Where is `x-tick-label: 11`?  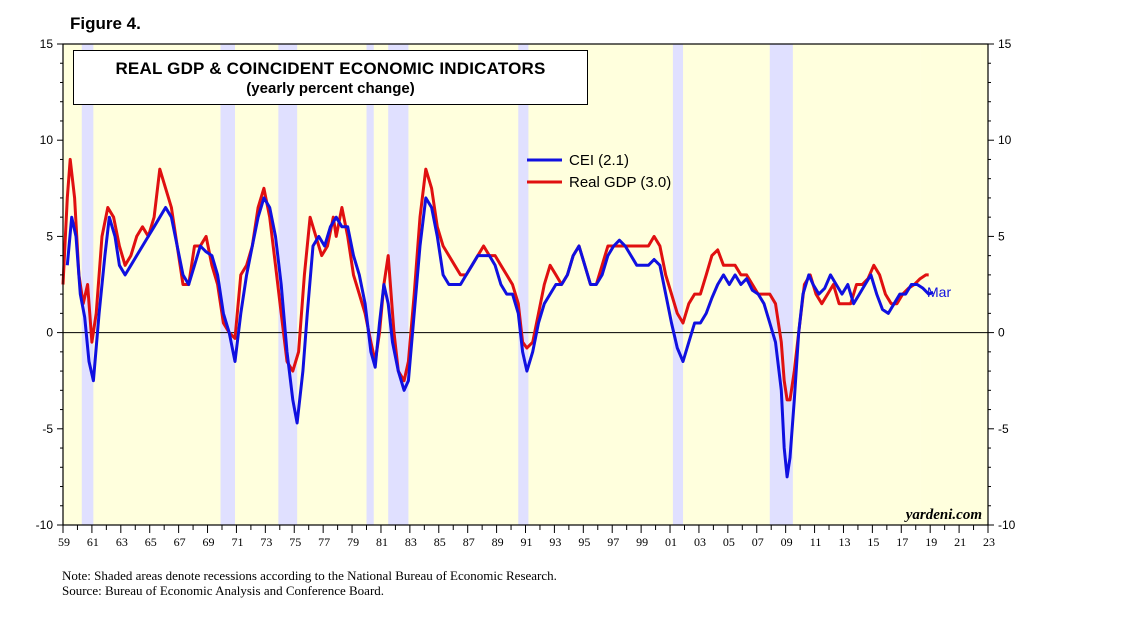 x-tick-label: 11 is located at coordinates (816, 542).